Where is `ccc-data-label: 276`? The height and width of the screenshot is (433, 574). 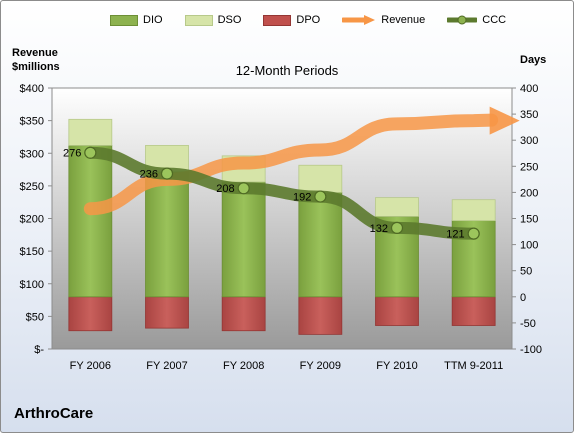
ccc-data-label: 276 is located at coordinates (72, 154).